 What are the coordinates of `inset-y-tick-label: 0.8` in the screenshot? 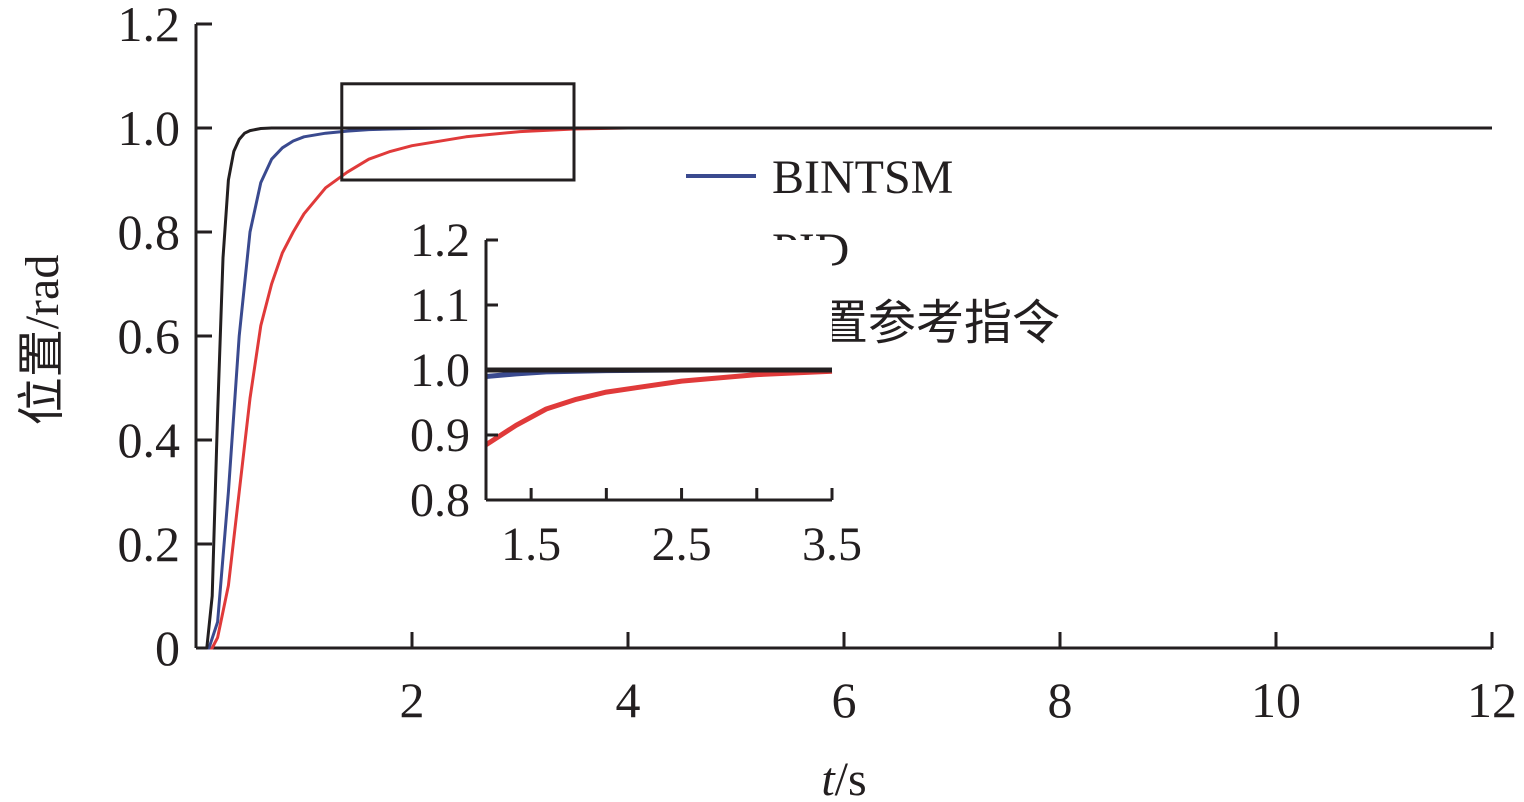 It's located at (440, 500).